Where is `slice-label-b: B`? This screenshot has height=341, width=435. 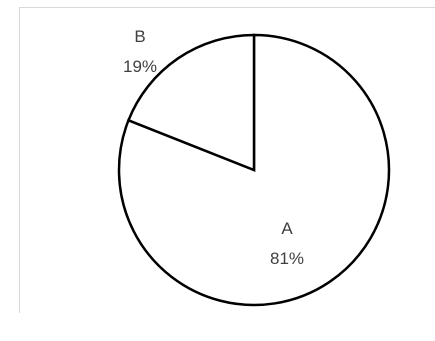
slice-label-b: B is located at coordinates (139, 36).